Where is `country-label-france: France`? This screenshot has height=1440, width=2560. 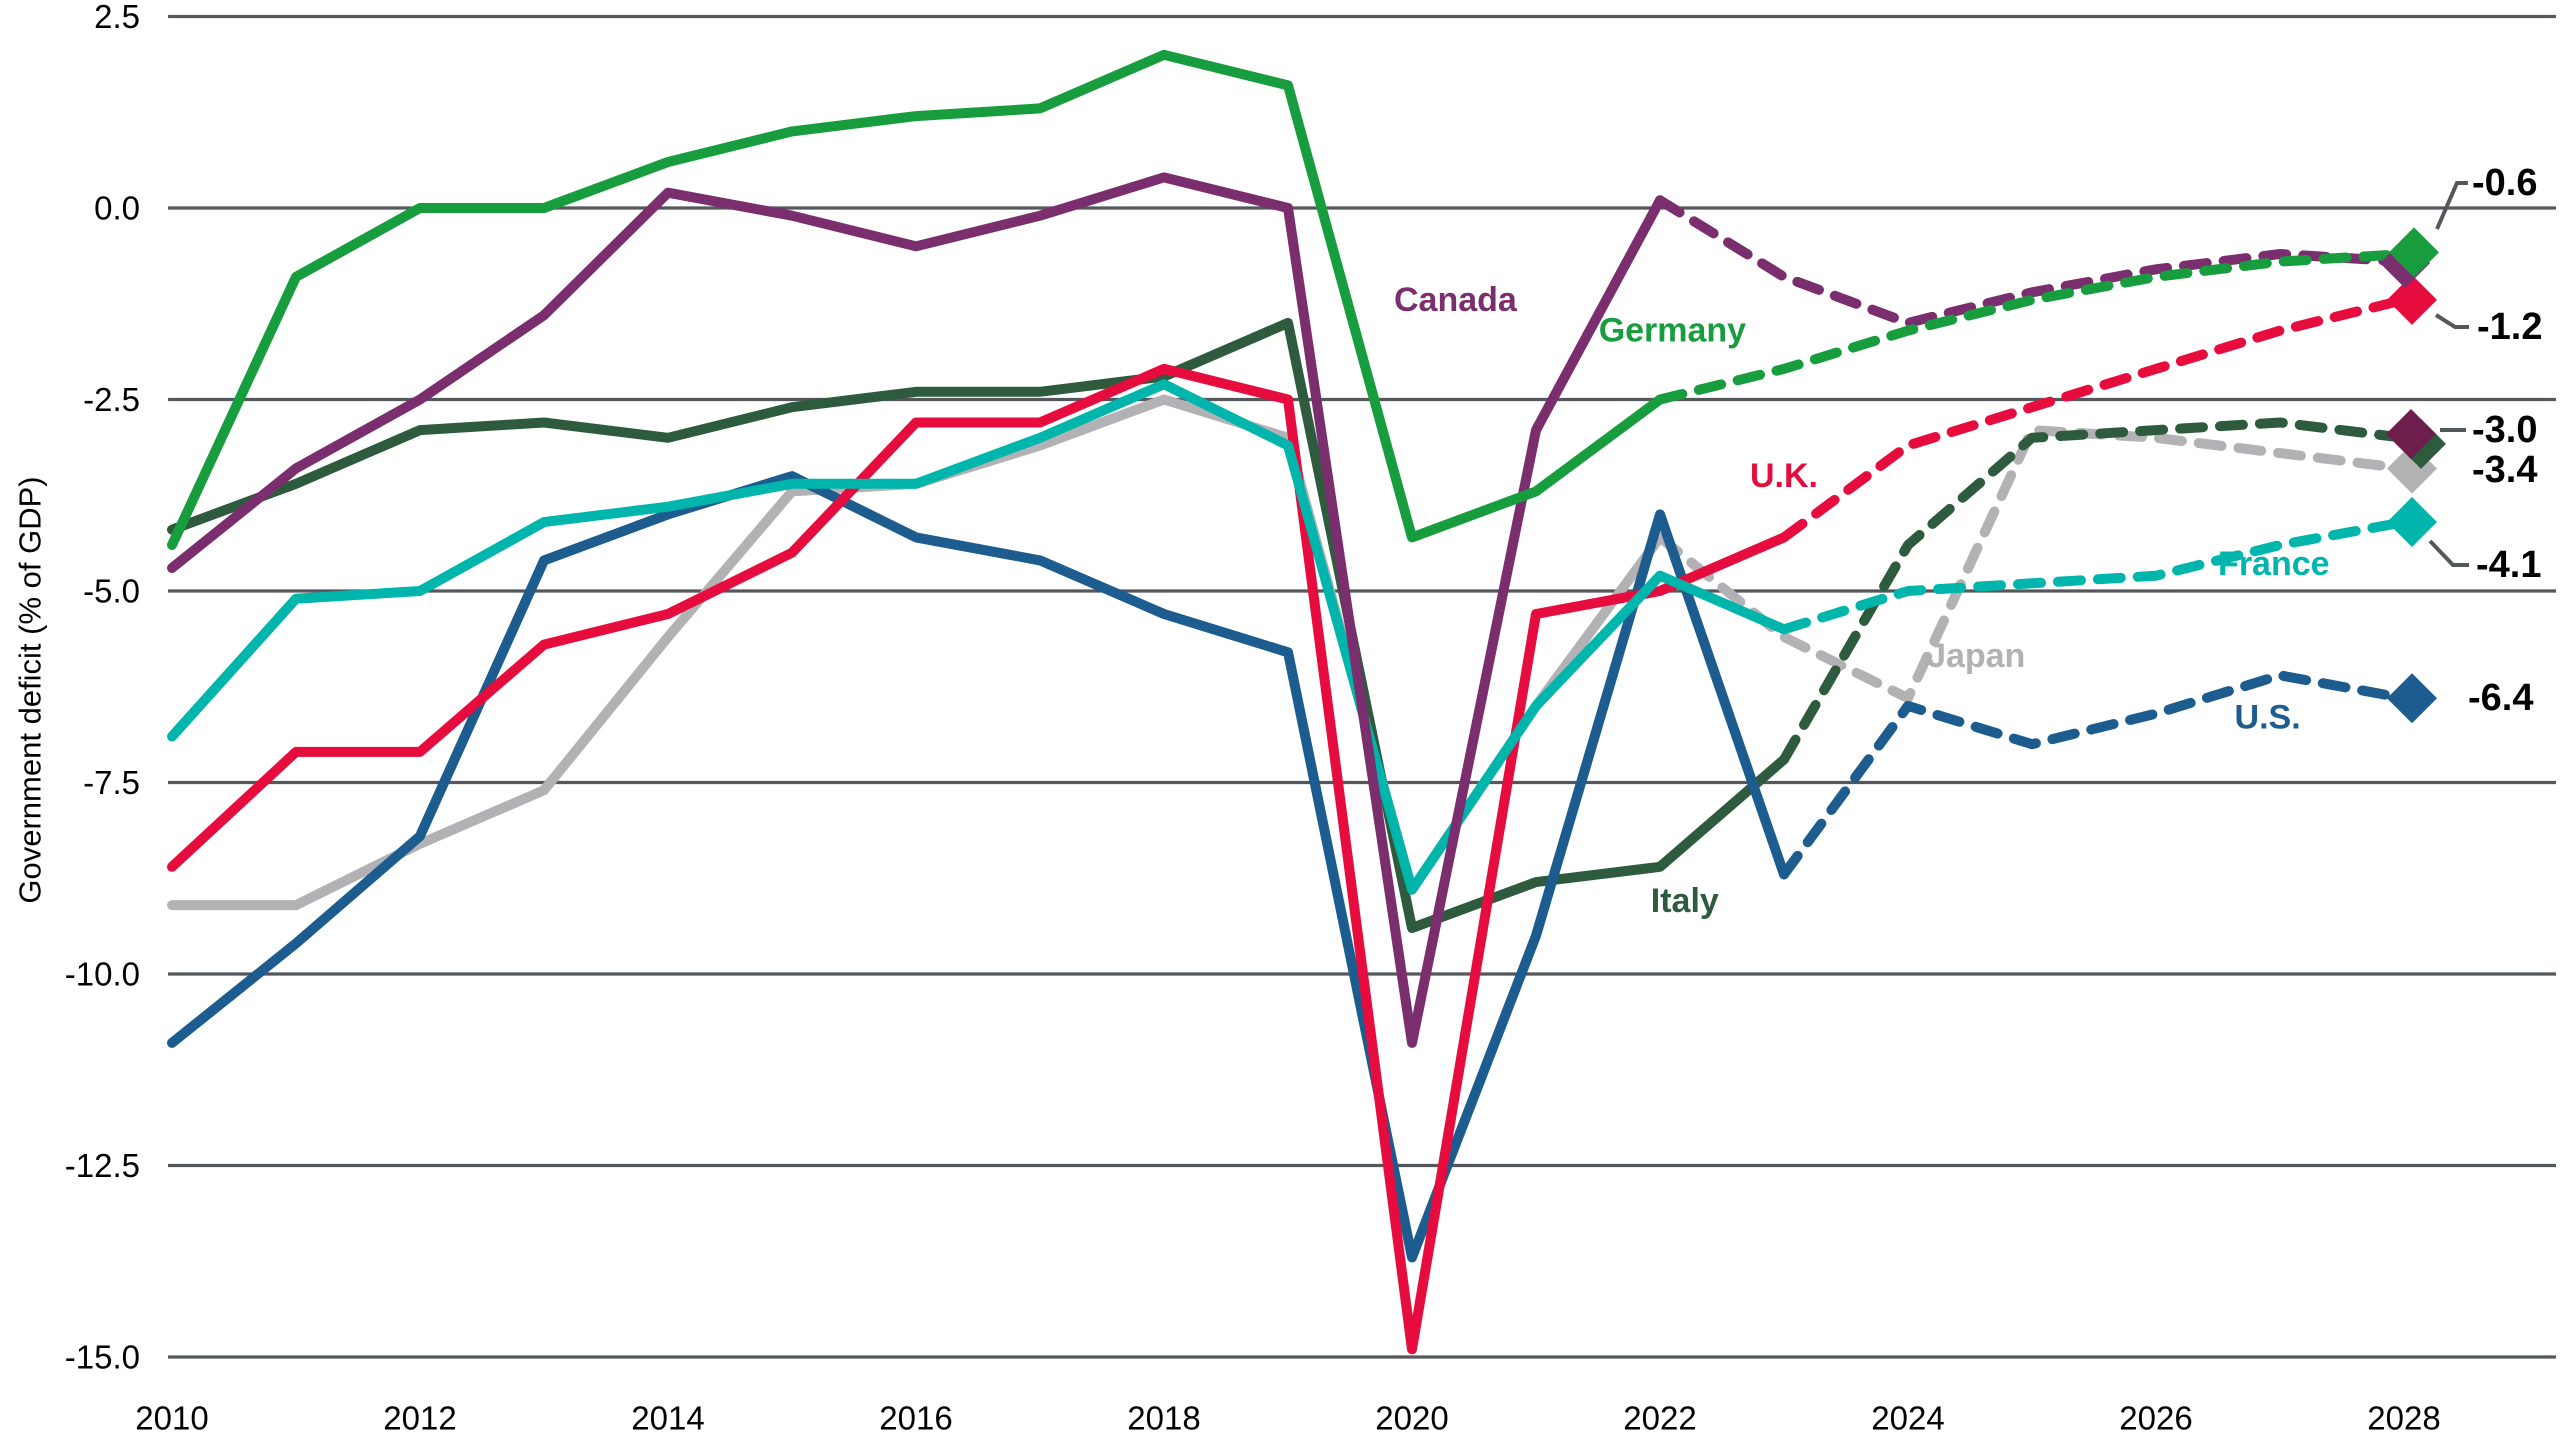 country-label-france: France is located at coordinates (2274, 564).